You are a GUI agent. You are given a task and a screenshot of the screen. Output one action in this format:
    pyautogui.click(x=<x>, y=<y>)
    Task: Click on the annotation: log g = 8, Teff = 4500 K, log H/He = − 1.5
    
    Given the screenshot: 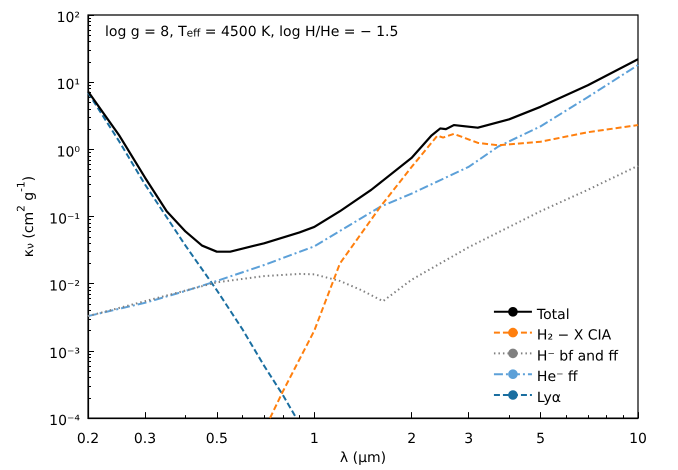 What is the action you would take?
    pyautogui.click(x=251, y=32)
    